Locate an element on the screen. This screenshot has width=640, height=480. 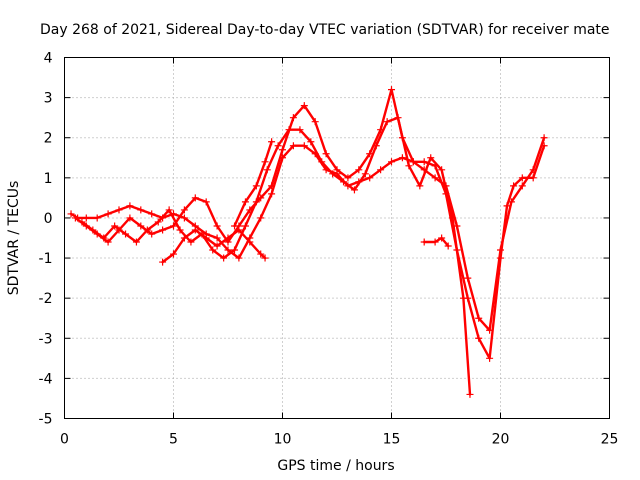
x-tick-label: 25 is located at coordinates (610, 440).